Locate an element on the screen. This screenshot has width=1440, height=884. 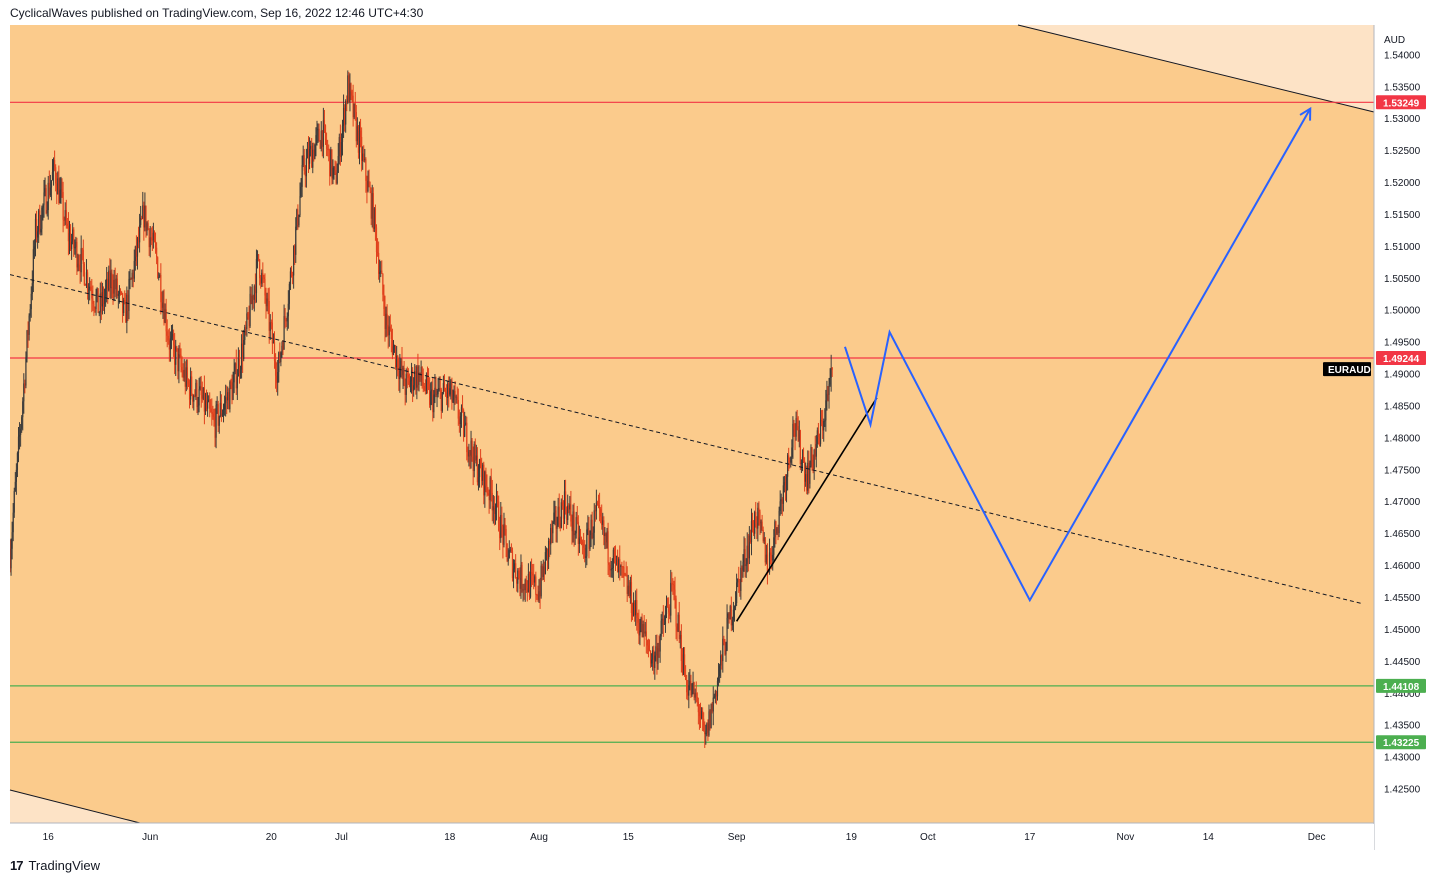
price-badge: 1.49244 is located at coordinates (1401, 357).